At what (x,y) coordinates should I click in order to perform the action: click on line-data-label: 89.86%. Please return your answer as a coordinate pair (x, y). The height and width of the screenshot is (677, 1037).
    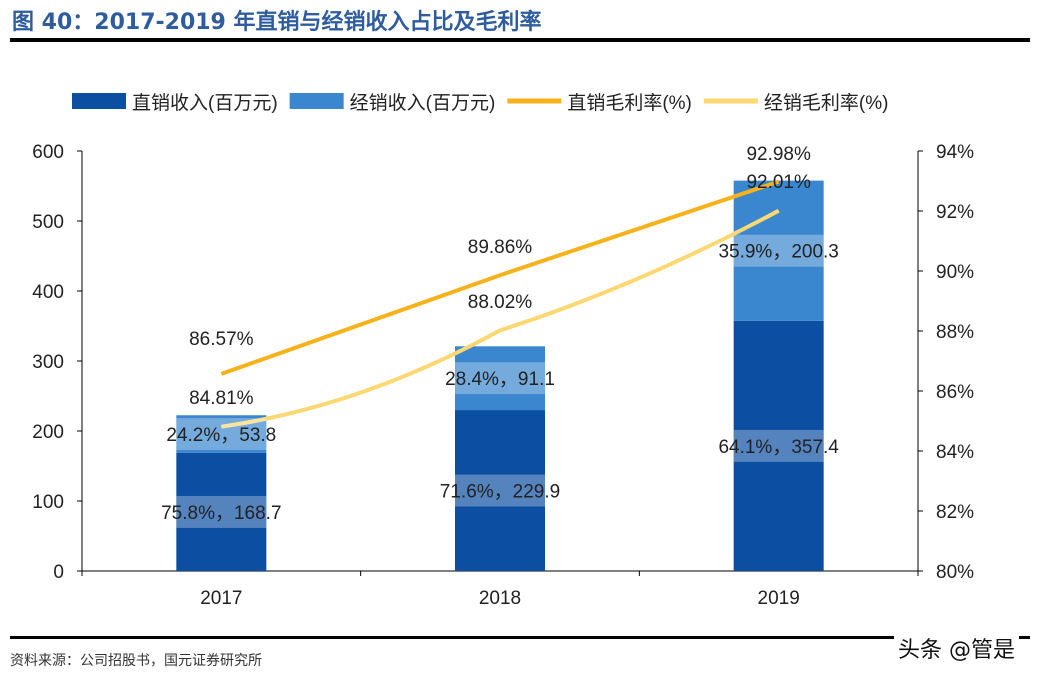
    Looking at the image, I should click on (500, 247).